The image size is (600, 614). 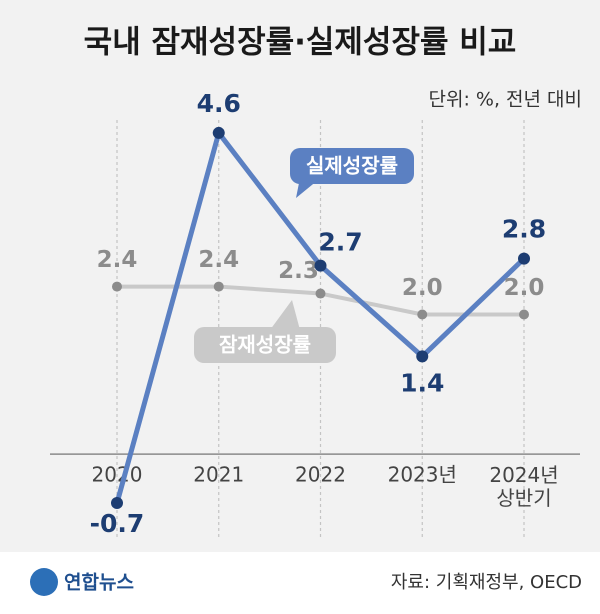 What do you see at coordinates (320, 475) in the screenshot?
I see `x-tick-label: 2022` at bounding box center [320, 475].